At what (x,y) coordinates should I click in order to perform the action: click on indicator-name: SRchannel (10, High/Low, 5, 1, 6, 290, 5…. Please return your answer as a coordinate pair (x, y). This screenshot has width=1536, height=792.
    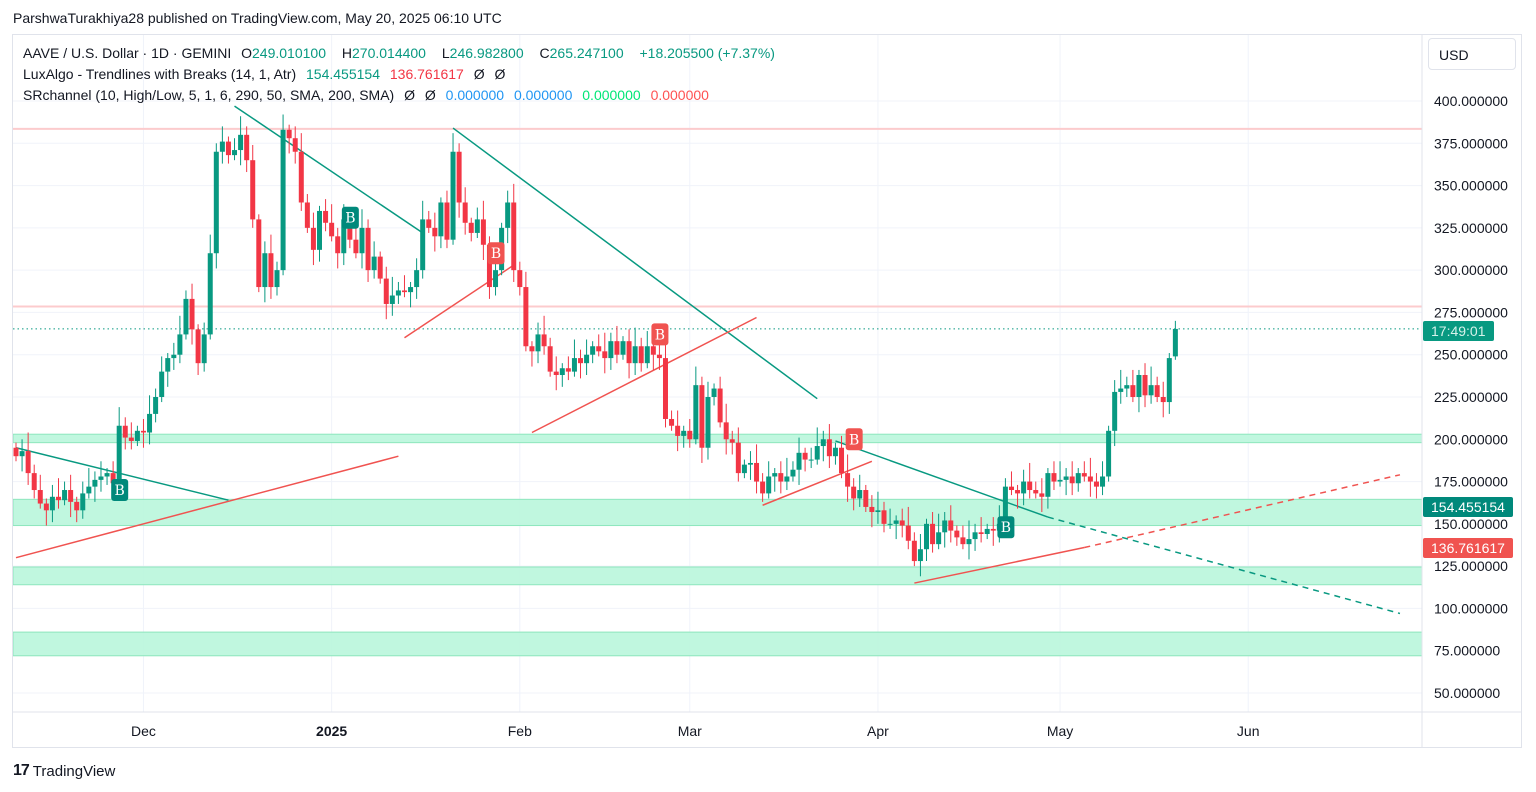
    Looking at the image, I should click on (209, 95).